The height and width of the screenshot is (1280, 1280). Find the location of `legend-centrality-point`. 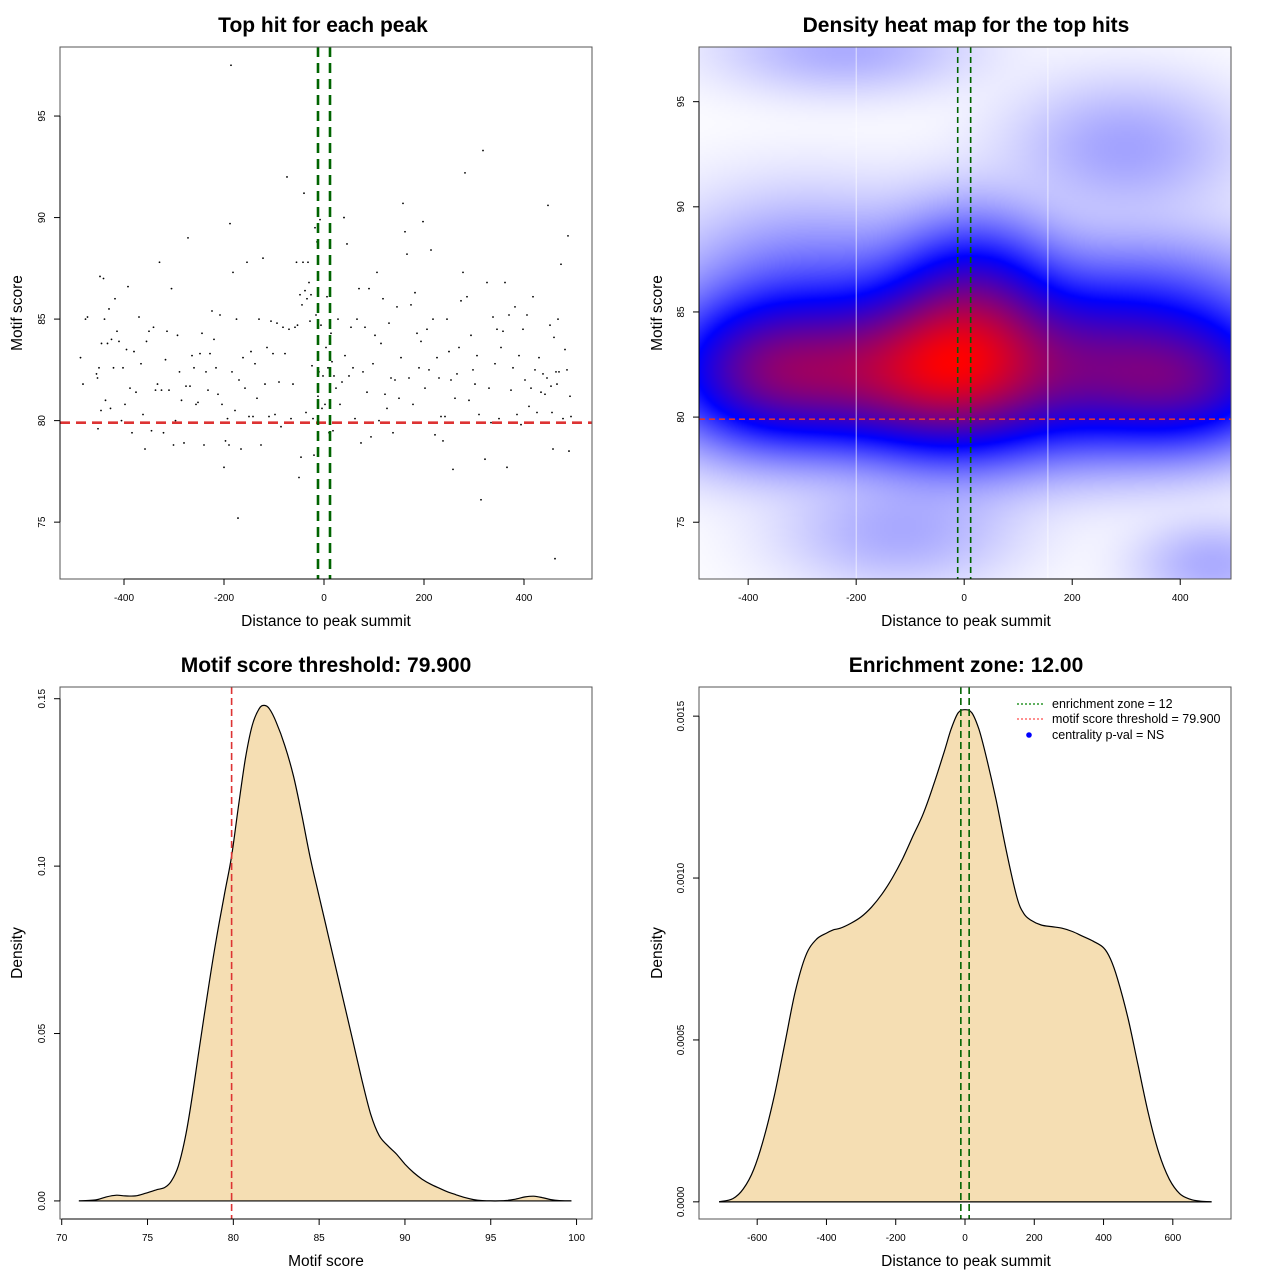

legend-centrality-point is located at coordinates (1029, 735).